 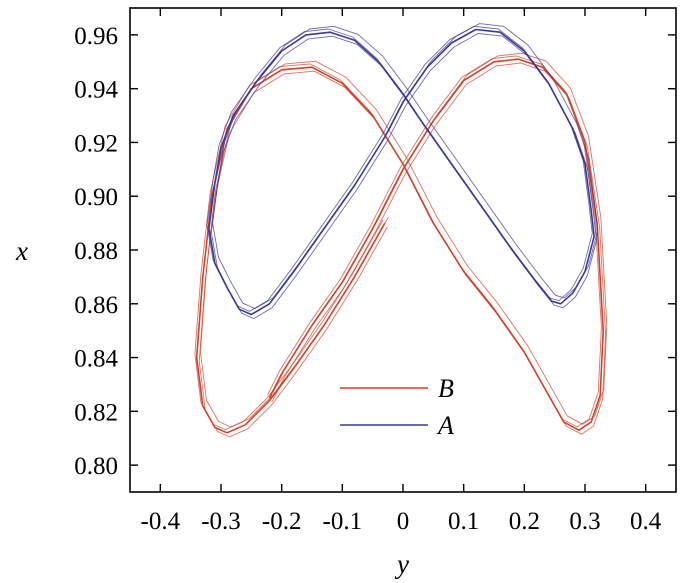 What do you see at coordinates (96, 466) in the screenshot?
I see `y-tick-label: 0.80` at bounding box center [96, 466].